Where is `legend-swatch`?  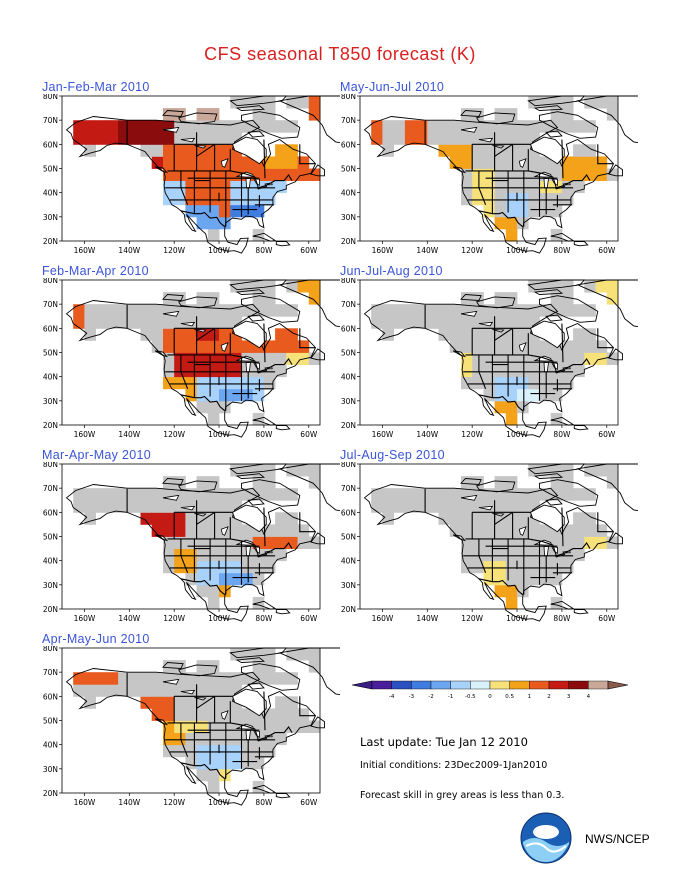
legend-swatch is located at coordinates (558, 685).